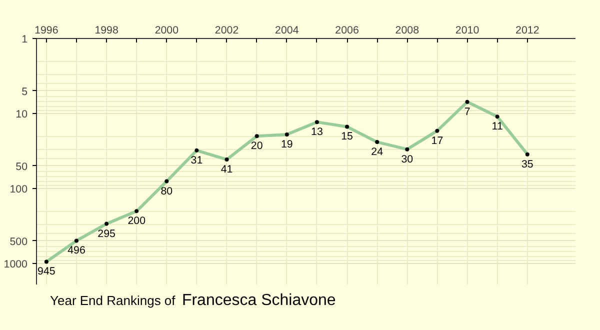  What do you see at coordinates (347, 30) in the screenshot?
I see `x-tick-label: 2006` at bounding box center [347, 30].